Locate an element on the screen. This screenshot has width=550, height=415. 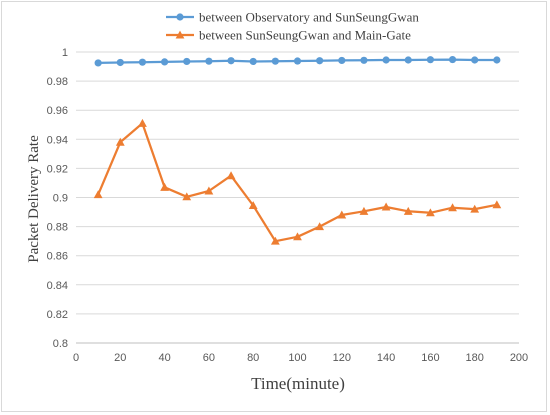
x-tick-label: 60 is located at coordinates (209, 358).